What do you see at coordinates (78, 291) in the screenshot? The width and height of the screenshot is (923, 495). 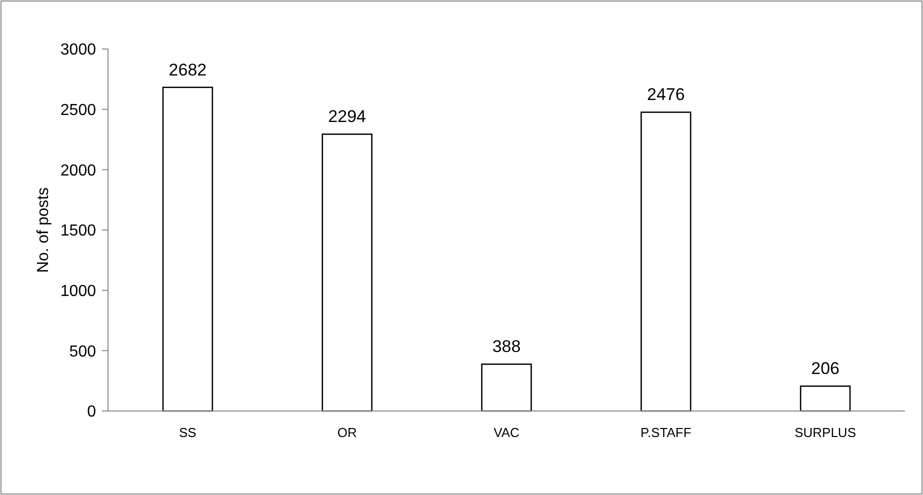 I see `y-tick-label: 1000` at bounding box center [78, 291].